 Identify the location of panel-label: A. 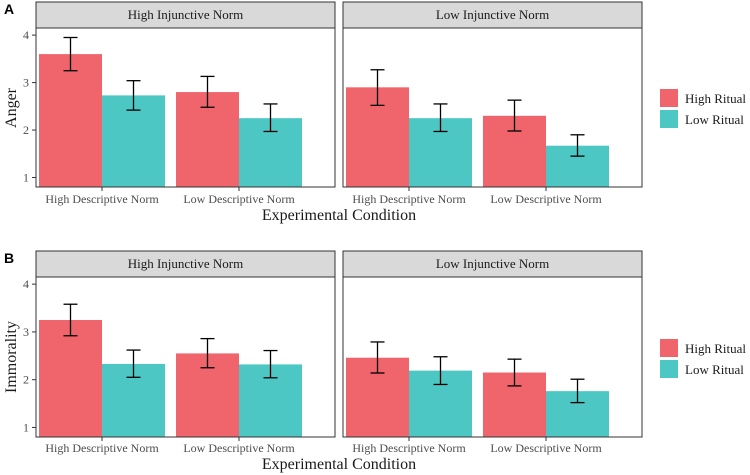
(9, 9).